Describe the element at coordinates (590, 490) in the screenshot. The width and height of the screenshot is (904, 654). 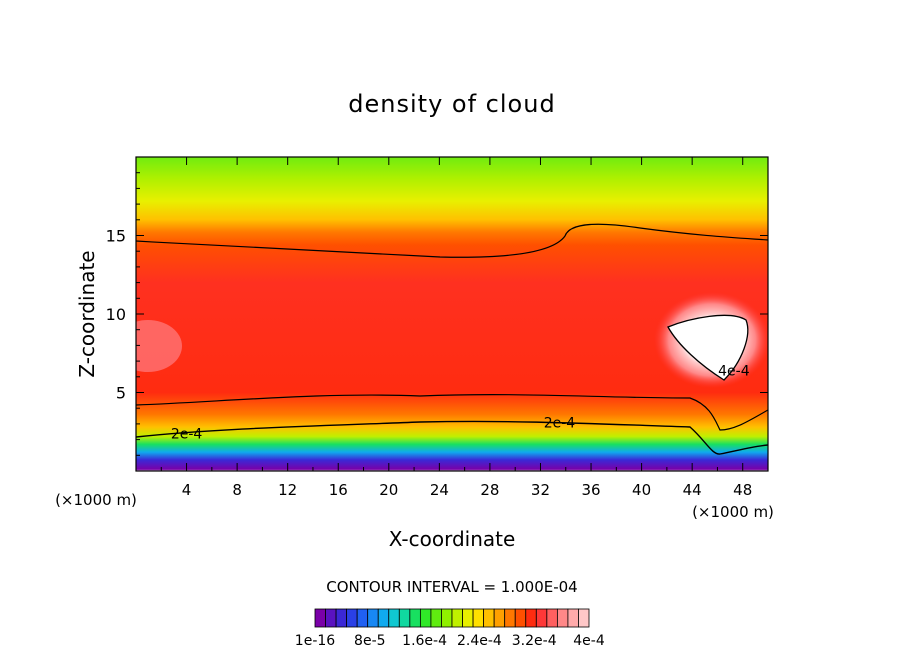
I see `x-tick-label: 36` at that location.